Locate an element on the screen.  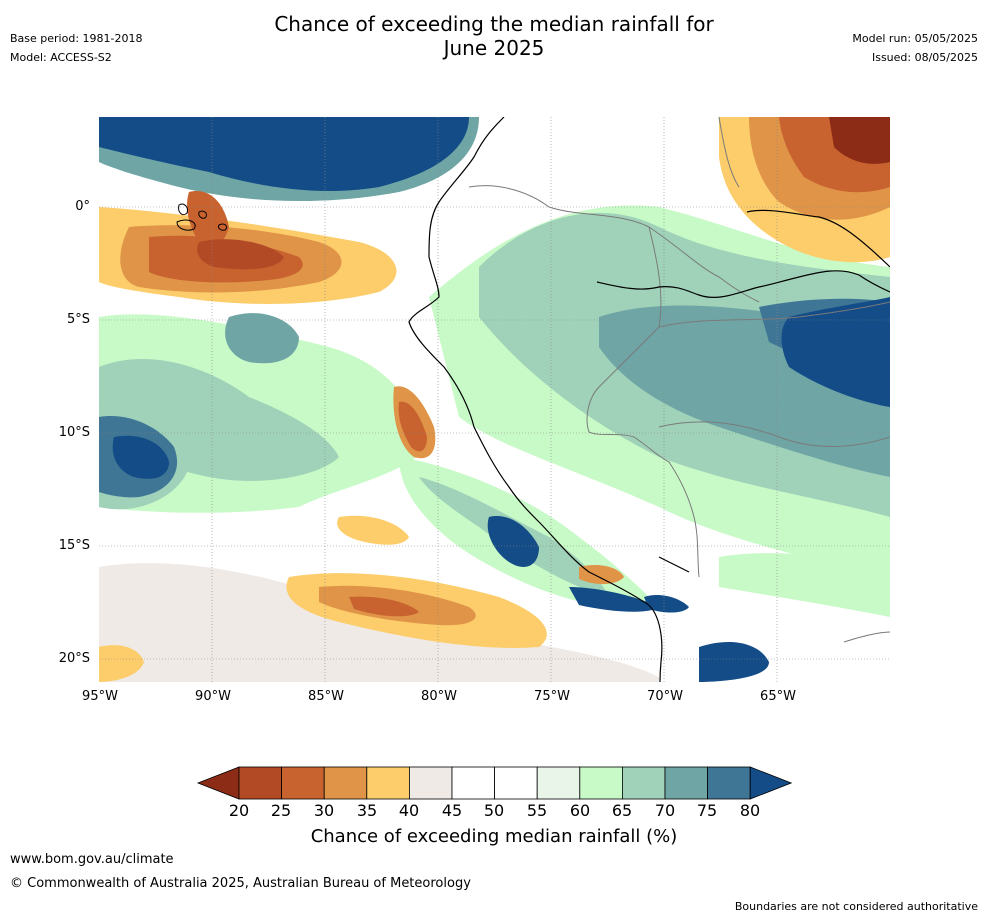
colorbar is located at coordinates (494, 783).